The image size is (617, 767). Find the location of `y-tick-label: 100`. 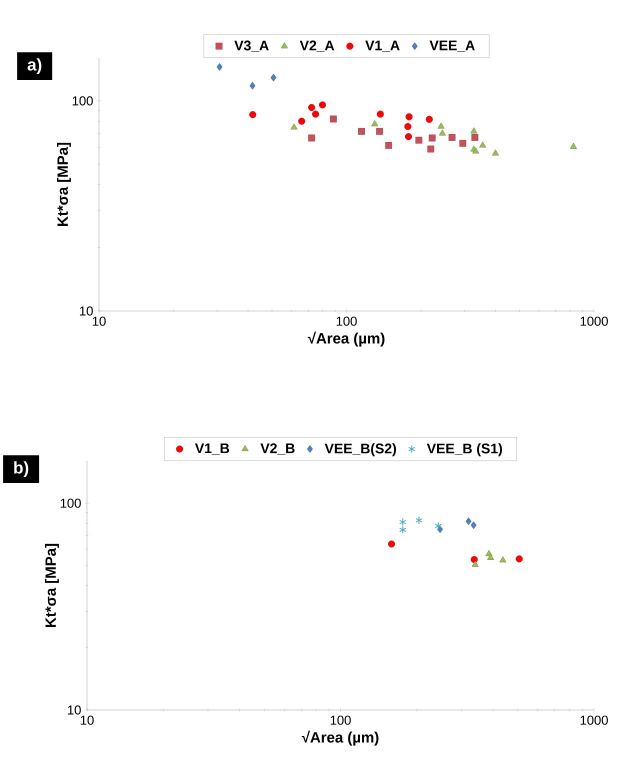

y-tick-label: 100 is located at coordinates (82, 101).